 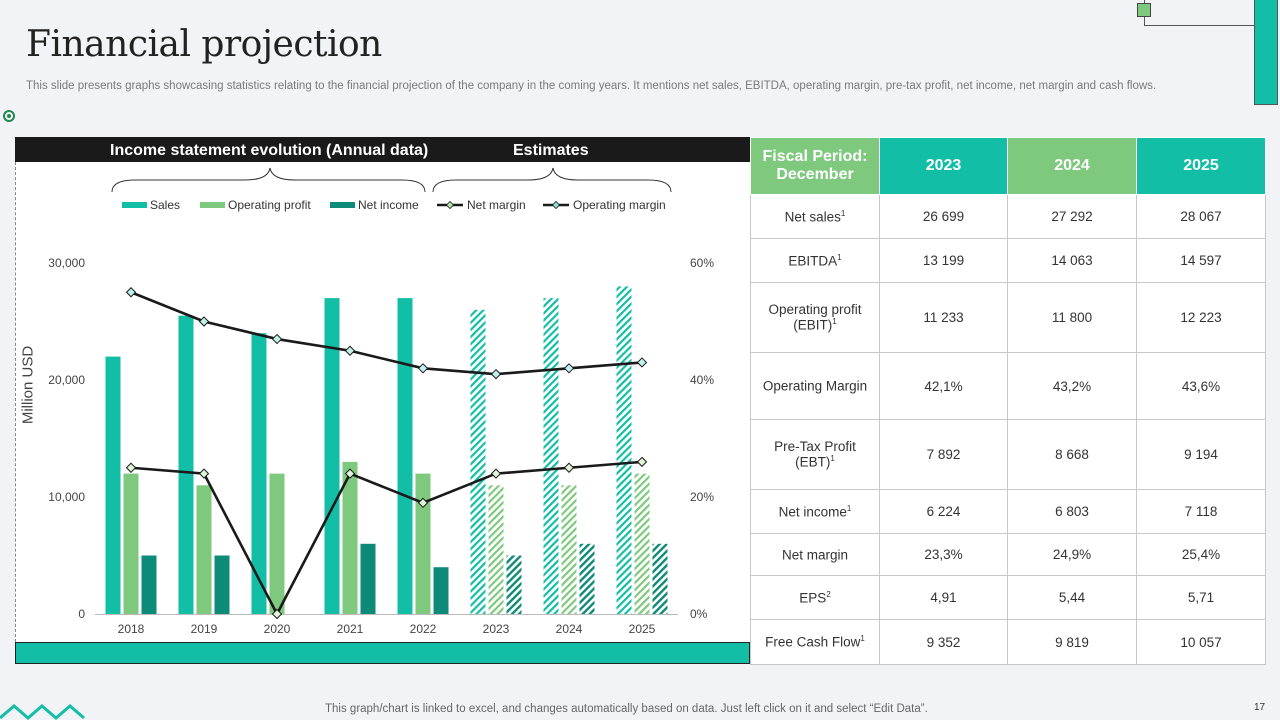 I want to click on table-cell: 43,2%, so click(x=1072, y=386).